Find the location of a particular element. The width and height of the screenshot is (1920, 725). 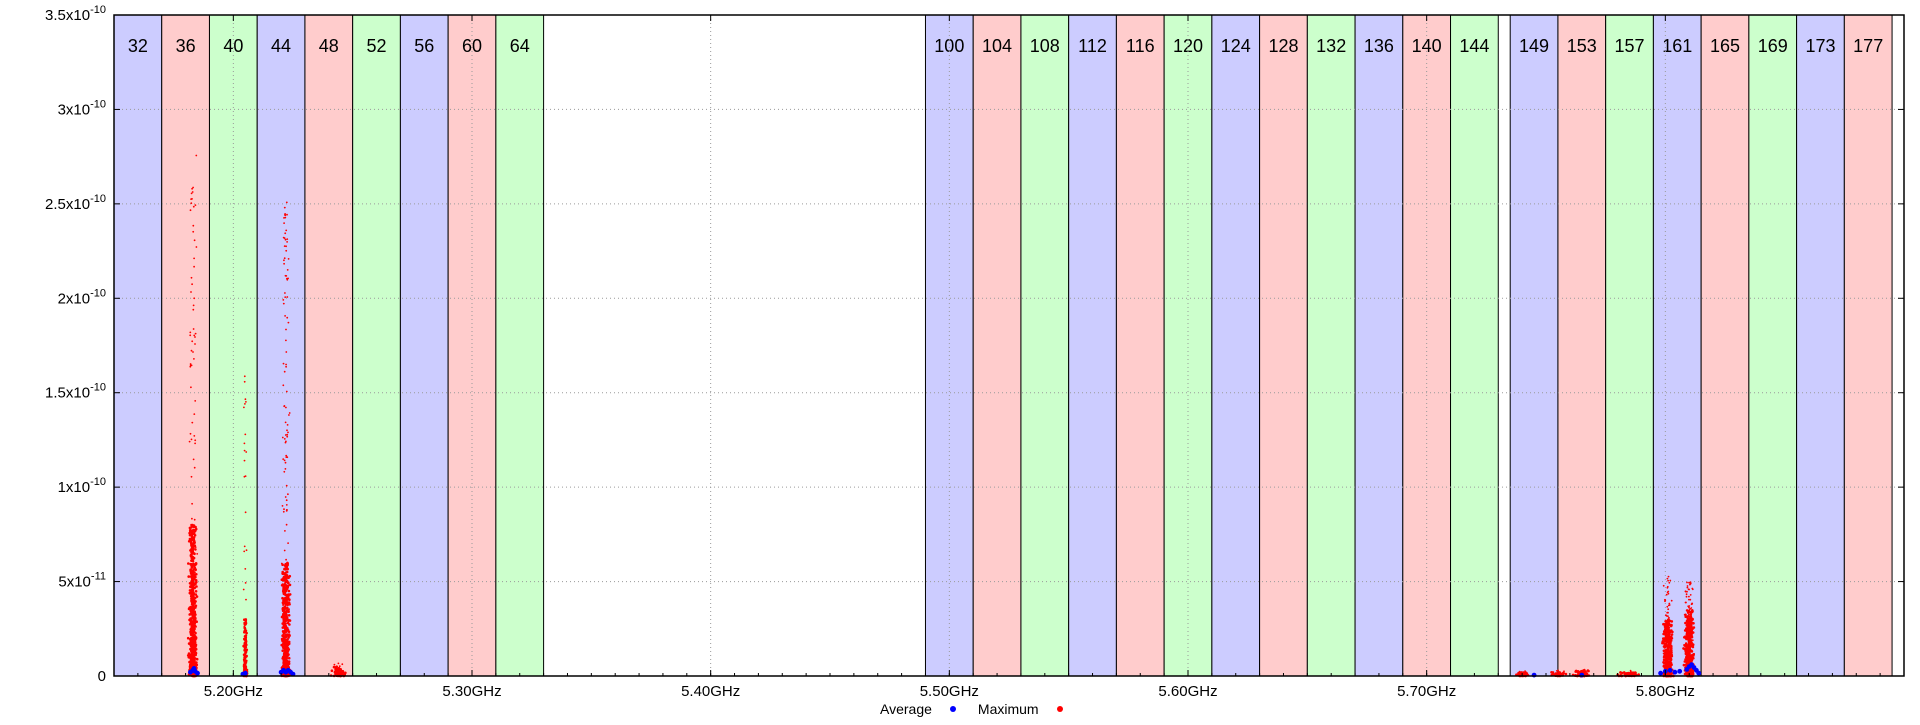

channel-label-124: 124 is located at coordinates (1236, 46).